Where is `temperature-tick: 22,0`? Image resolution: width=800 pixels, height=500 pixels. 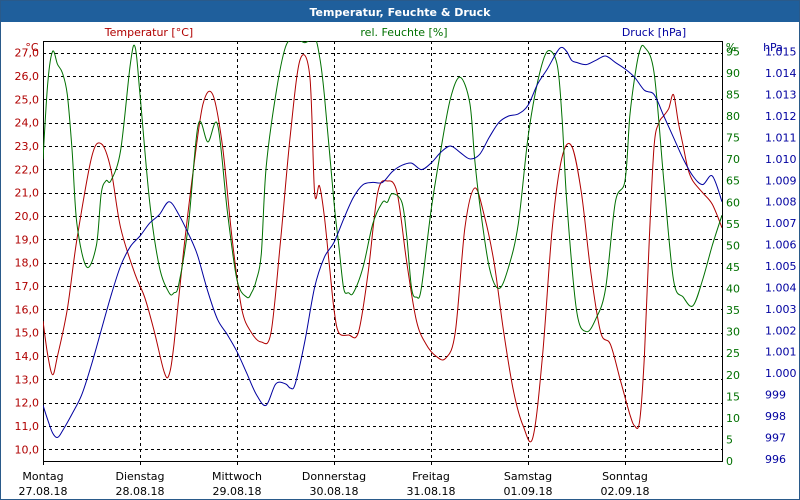
temperature-tick: 22,0 is located at coordinates (27, 169).